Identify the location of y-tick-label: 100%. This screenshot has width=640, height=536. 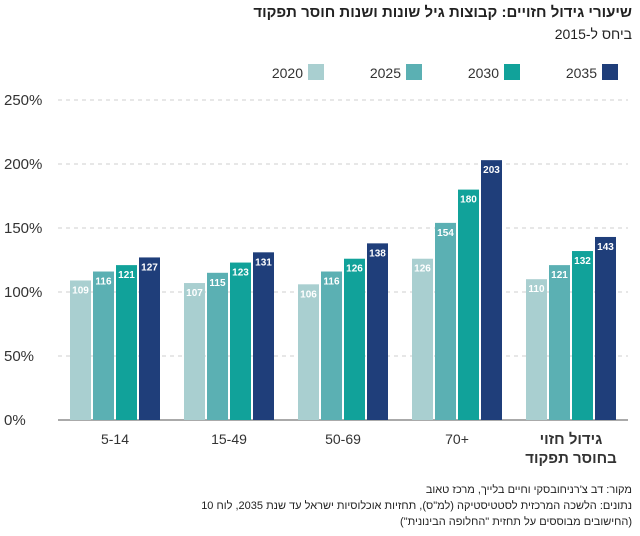
(23, 292).